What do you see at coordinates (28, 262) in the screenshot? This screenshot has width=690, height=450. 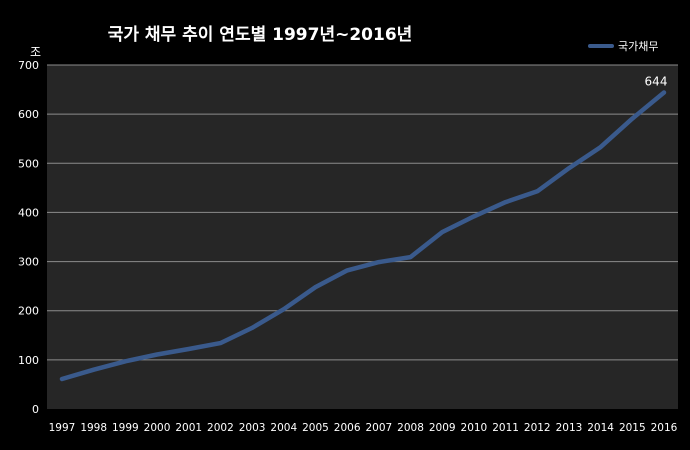 I see `y-tick-label: 300` at bounding box center [28, 262].